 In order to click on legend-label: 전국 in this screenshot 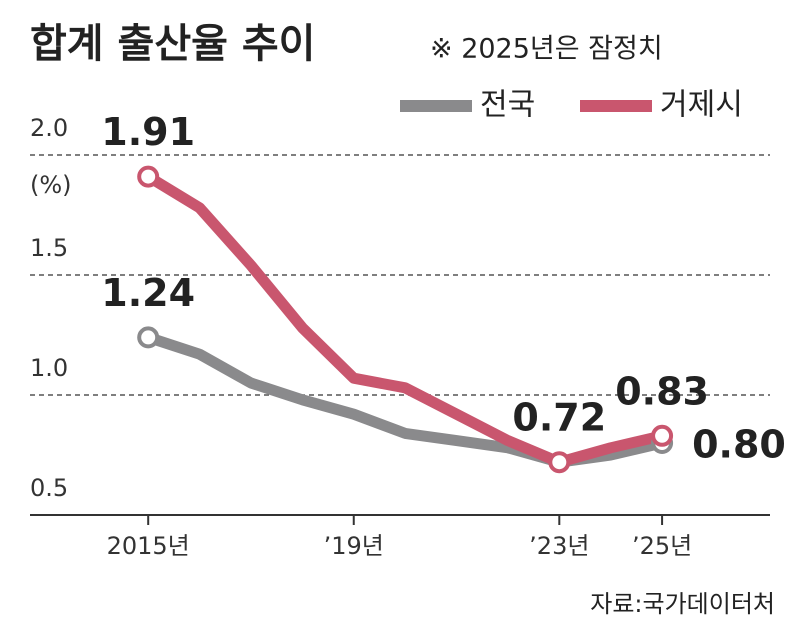, I will do `click(507, 105)`.